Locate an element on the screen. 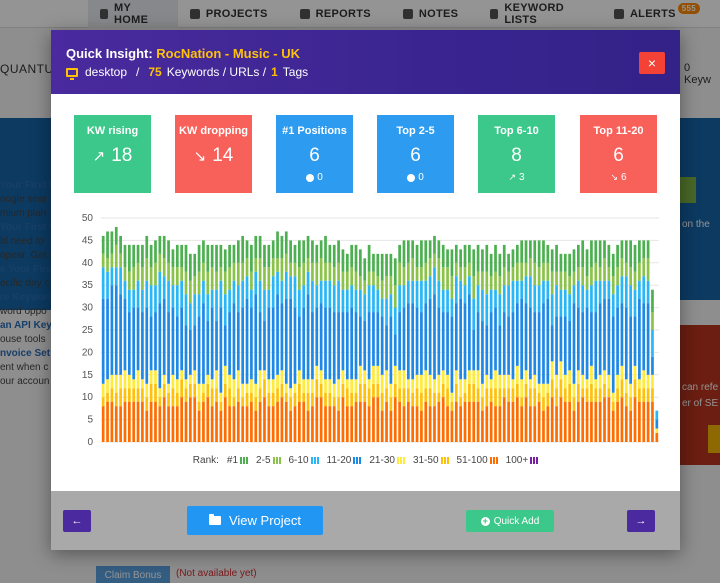 The height and width of the screenshot is (583, 720). legend-item: 31-50 is located at coordinates (431, 460).